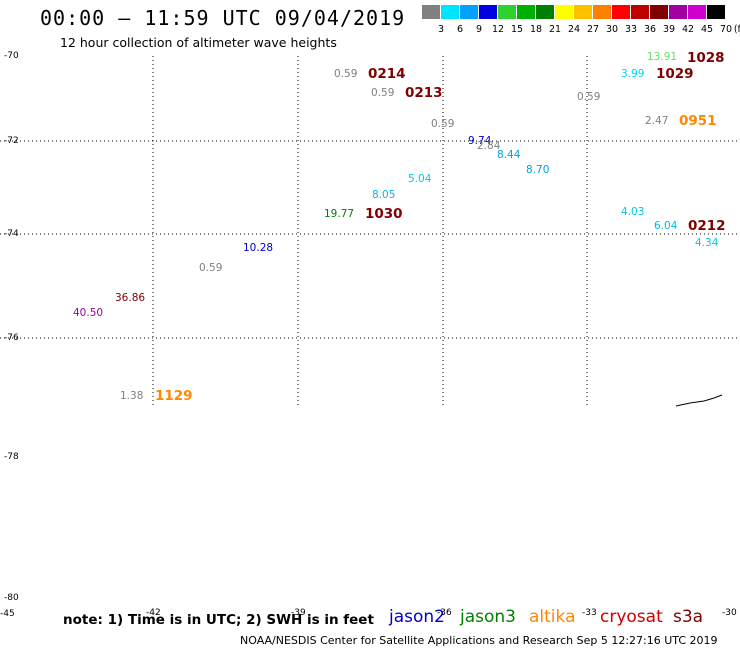  Describe the element at coordinates (675, 74) in the screenshot. I see `observation-time-label: 1029` at that location.